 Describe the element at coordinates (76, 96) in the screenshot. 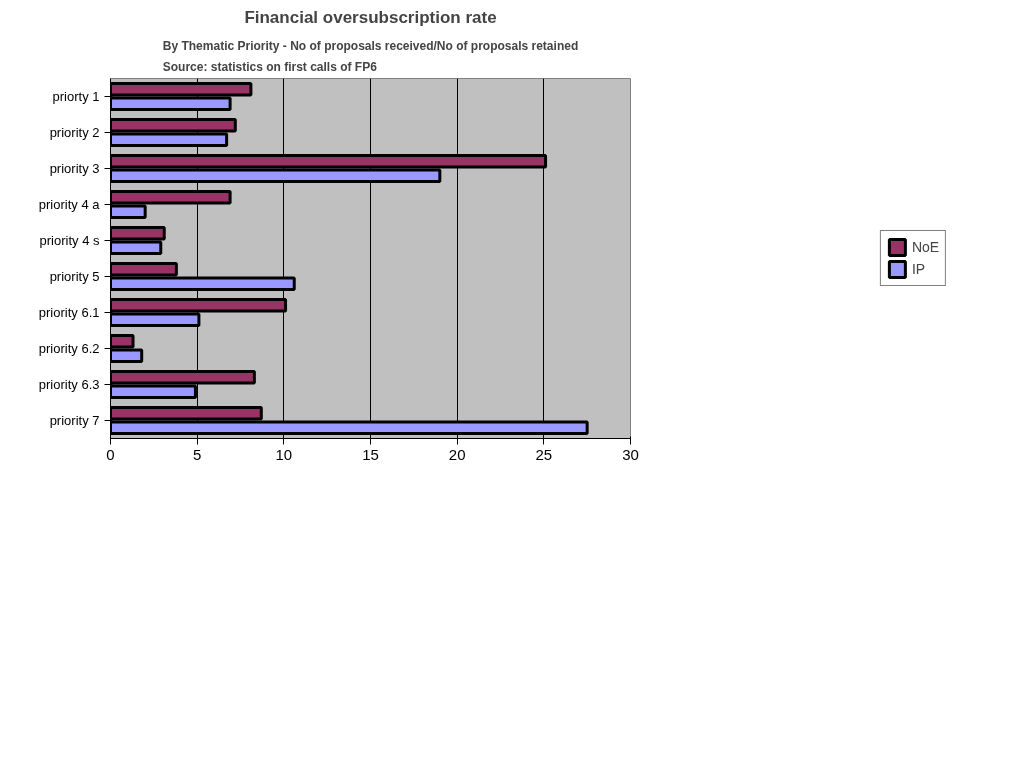

I see `y-tick-label: priorty 1` at that location.